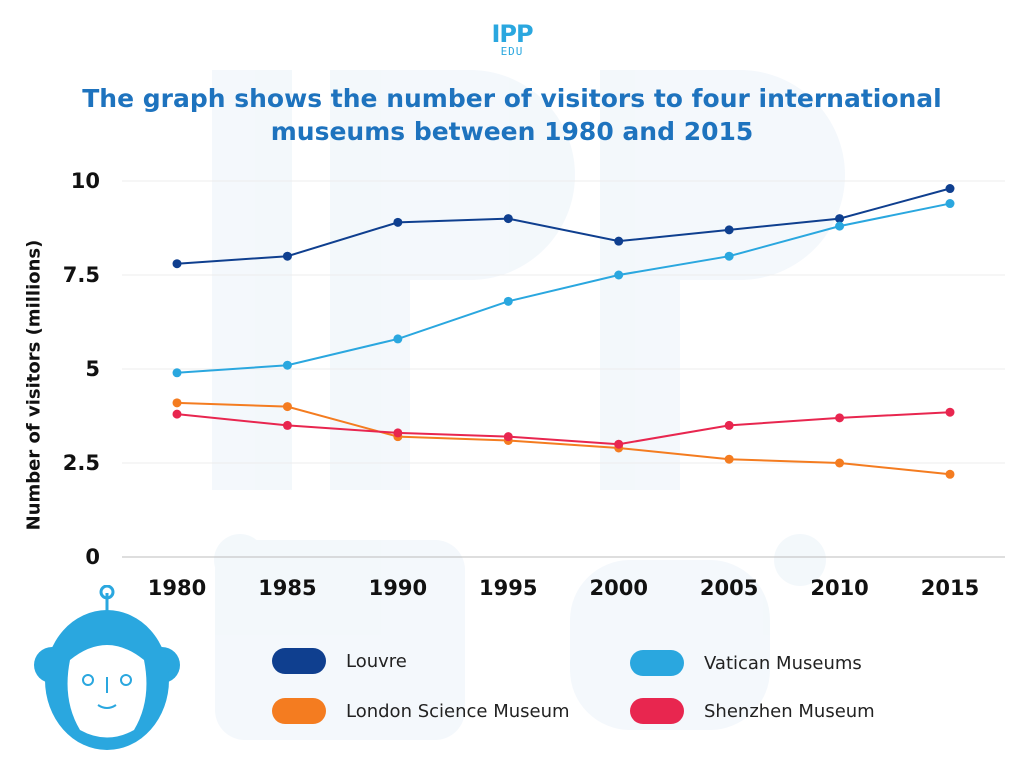  I want to click on x-tick-label: 2005, so click(729, 588).